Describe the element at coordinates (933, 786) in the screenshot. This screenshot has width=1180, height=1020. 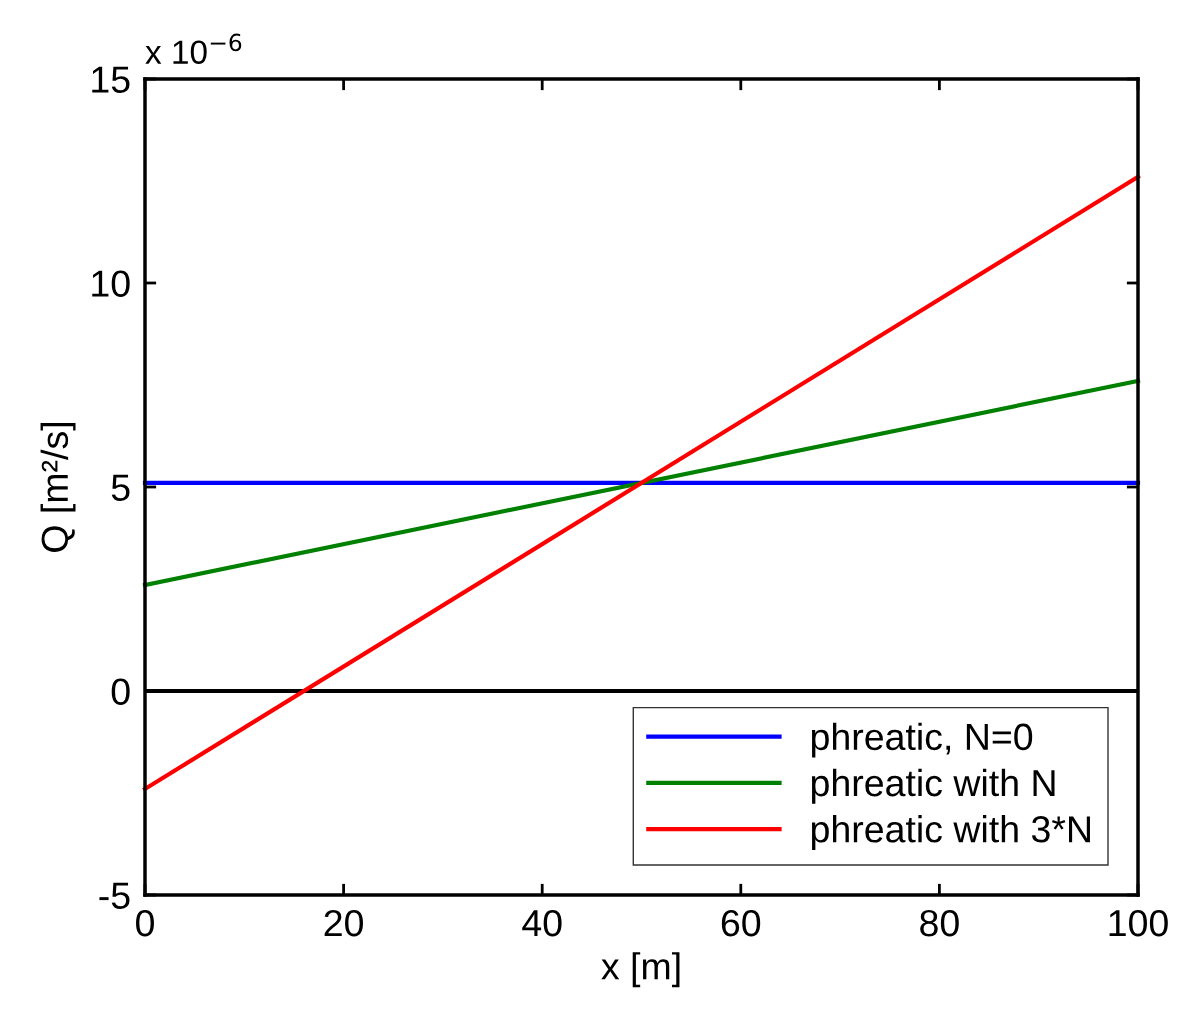
I see `legend-label: phreatic with N` at that location.